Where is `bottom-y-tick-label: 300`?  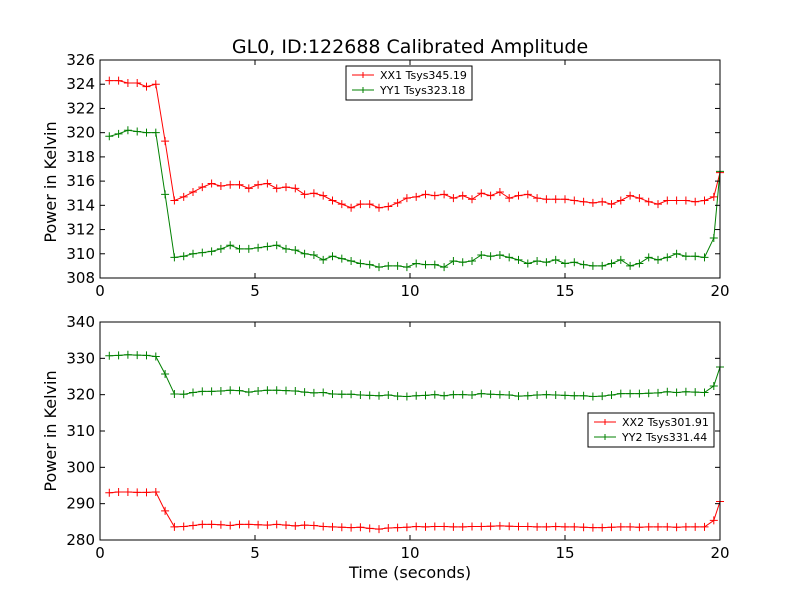
bottom-y-tick-label: 300 is located at coordinates (80, 467).